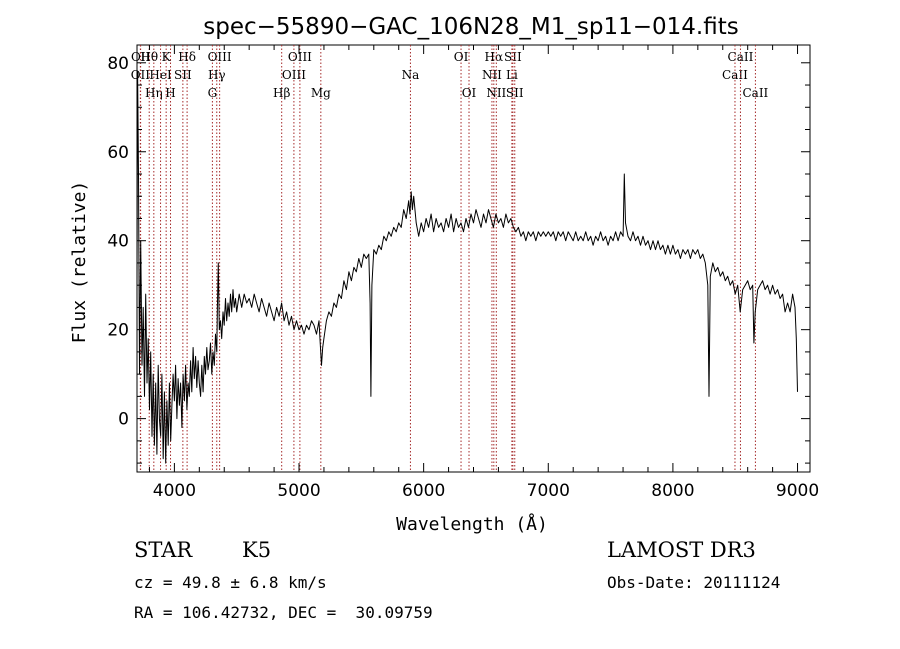 This screenshot has width=900, height=649. What do you see at coordinates (79, 262) in the screenshot?
I see `y-axis-label: Flux (relative)` at bounding box center [79, 262].